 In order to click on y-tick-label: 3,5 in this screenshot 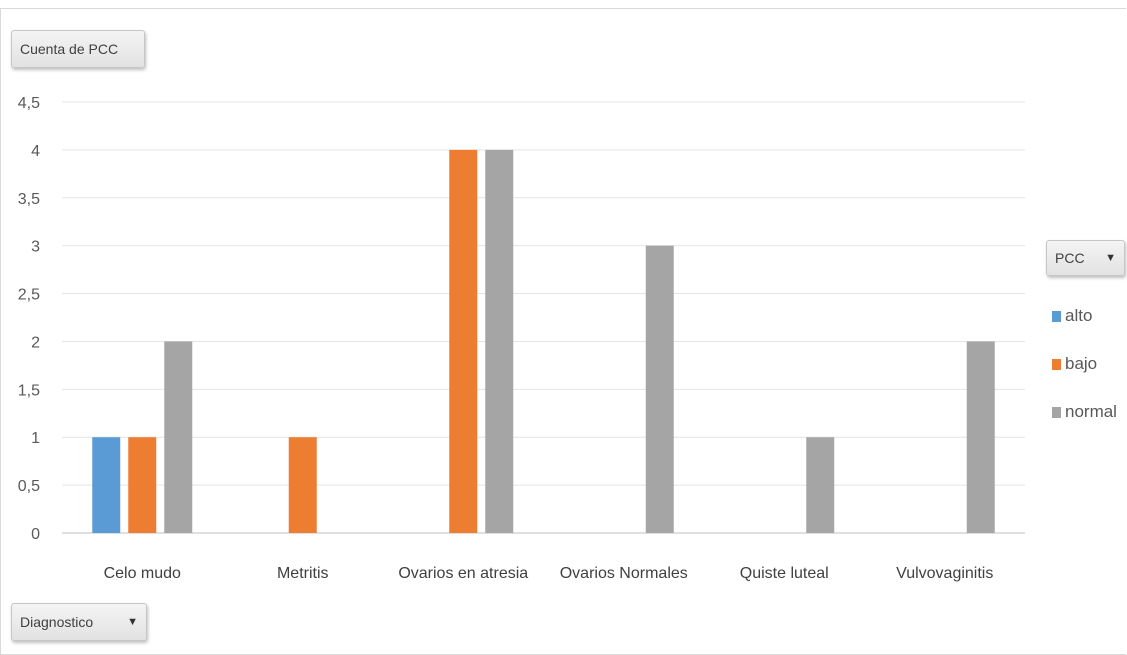, I will do `click(29, 199)`.